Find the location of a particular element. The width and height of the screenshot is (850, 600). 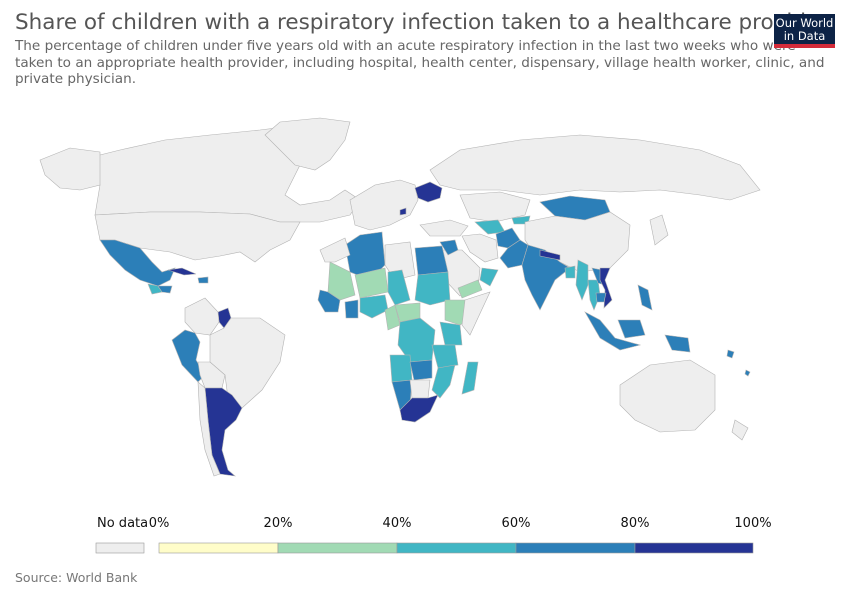

legend-tick-40: 40% is located at coordinates (397, 523).